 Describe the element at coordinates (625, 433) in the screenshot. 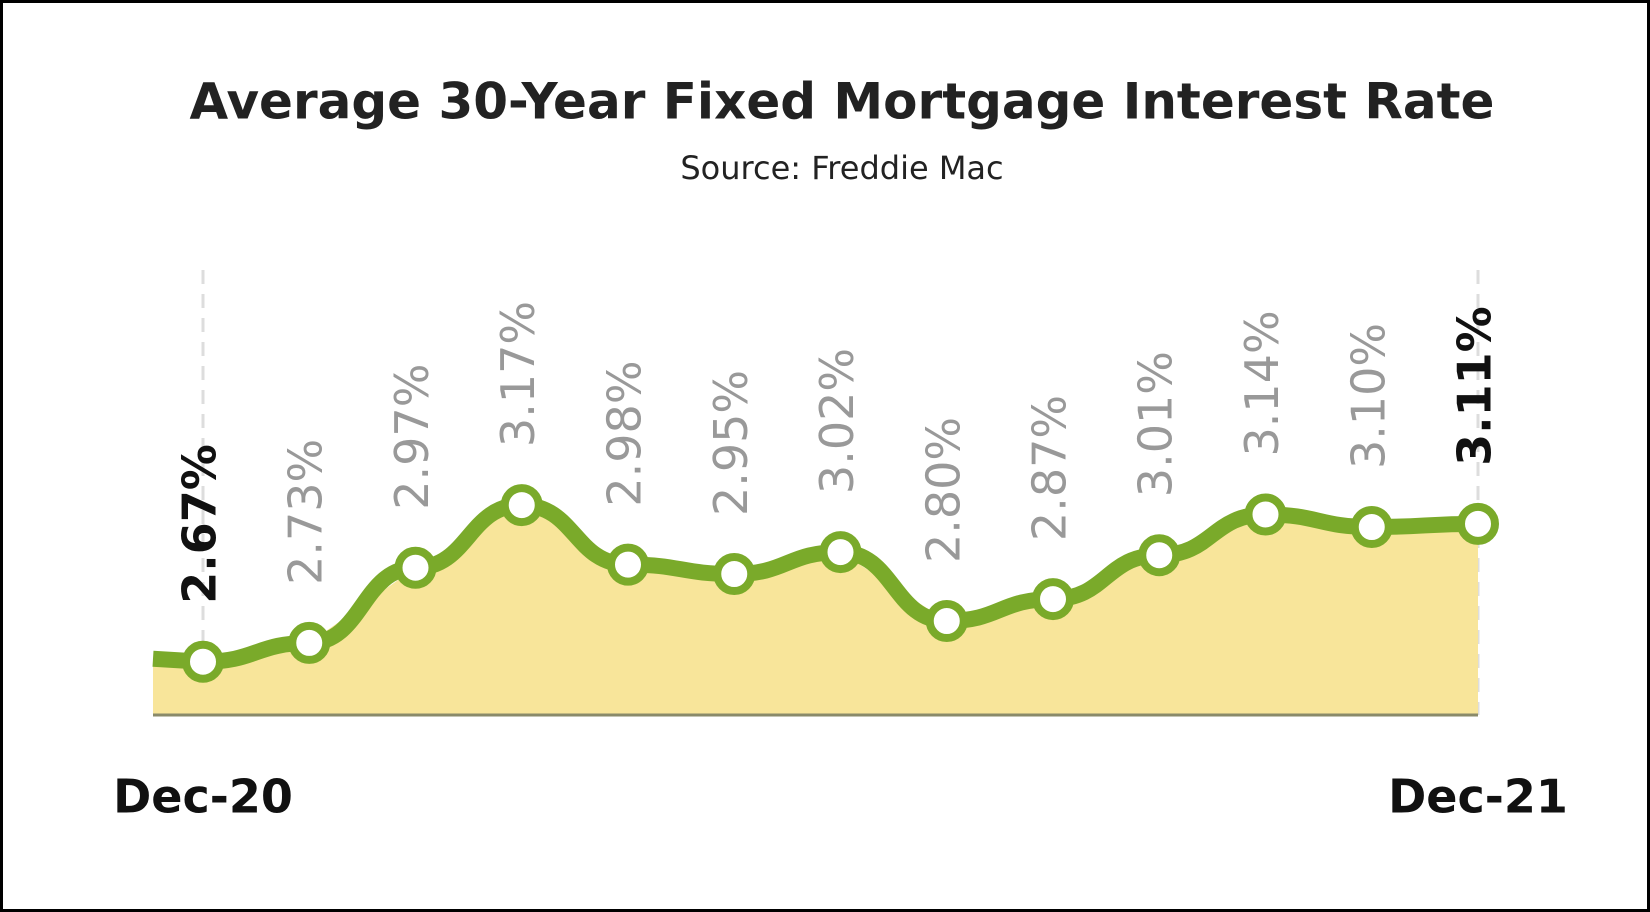

I see `value-label: 2.98%` at that location.